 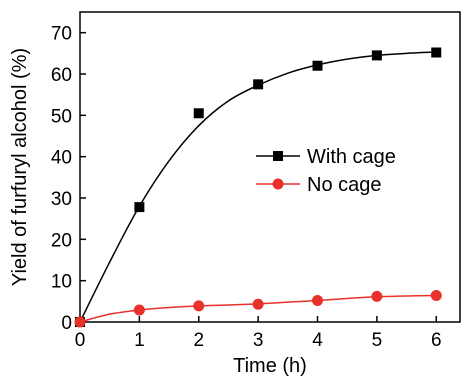 I want to click on legend-marker-no-cage, so click(x=278, y=184).